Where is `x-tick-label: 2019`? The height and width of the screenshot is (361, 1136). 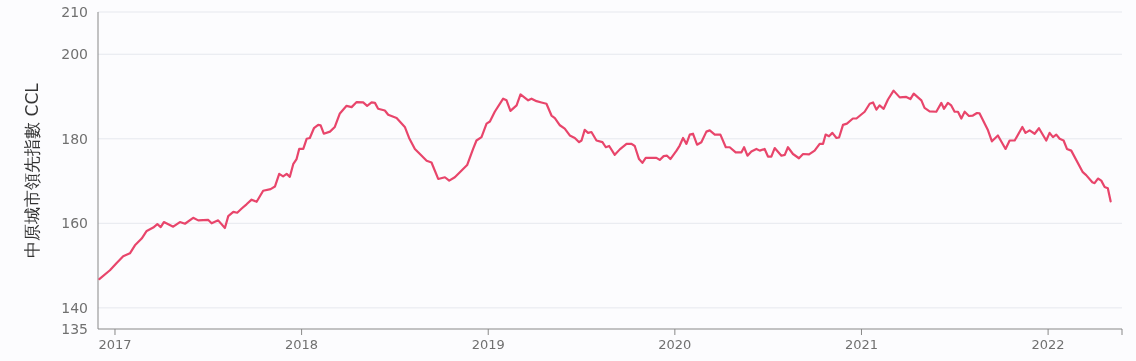 x-tick-label: 2019 is located at coordinates (488, 344).